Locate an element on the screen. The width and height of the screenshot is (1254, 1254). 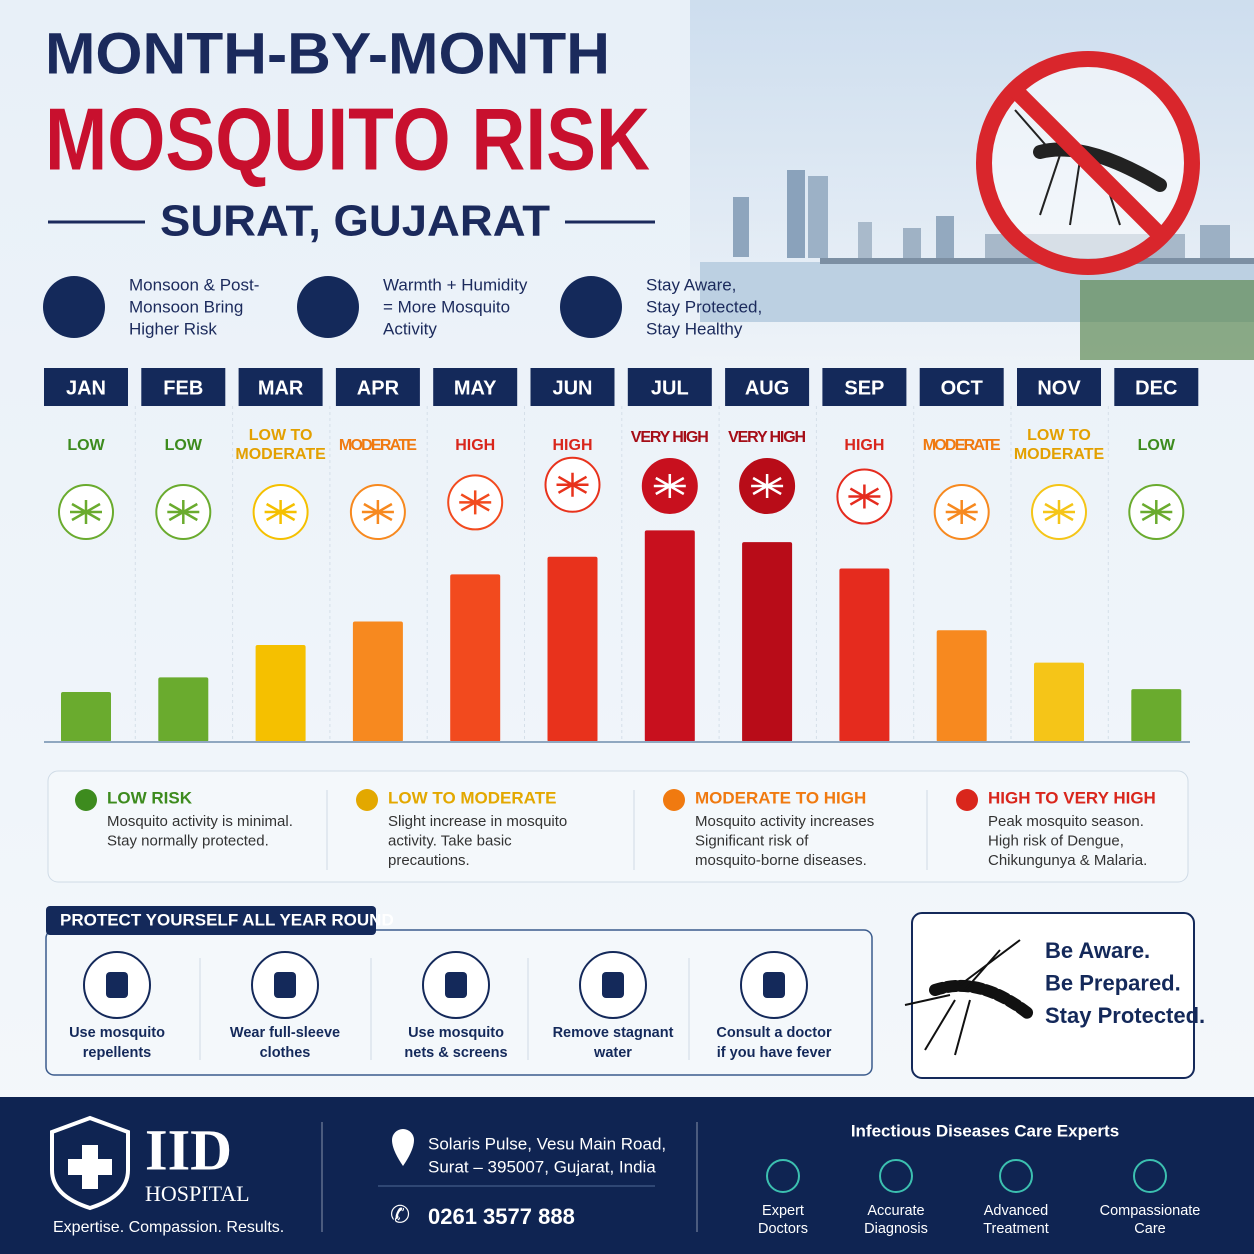
title: MONTH-BY-MONTH is located at coordinates (327, 53).